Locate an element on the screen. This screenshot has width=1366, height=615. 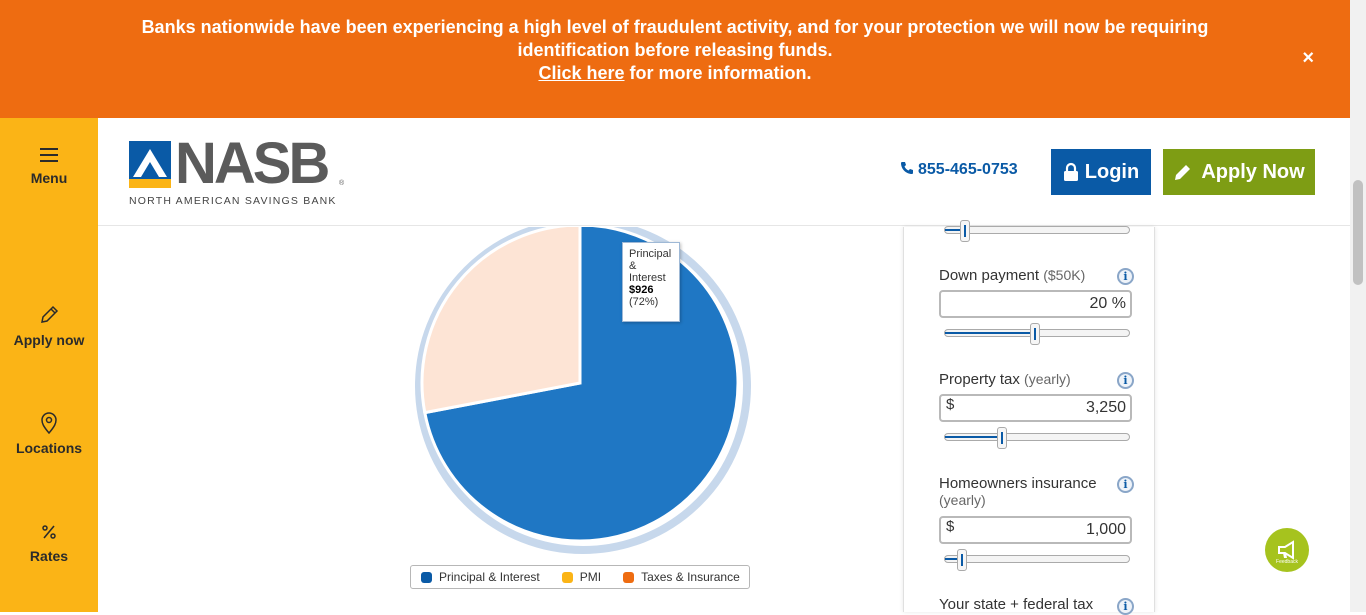
map-pin-icon is located at coordinates (49, 423).